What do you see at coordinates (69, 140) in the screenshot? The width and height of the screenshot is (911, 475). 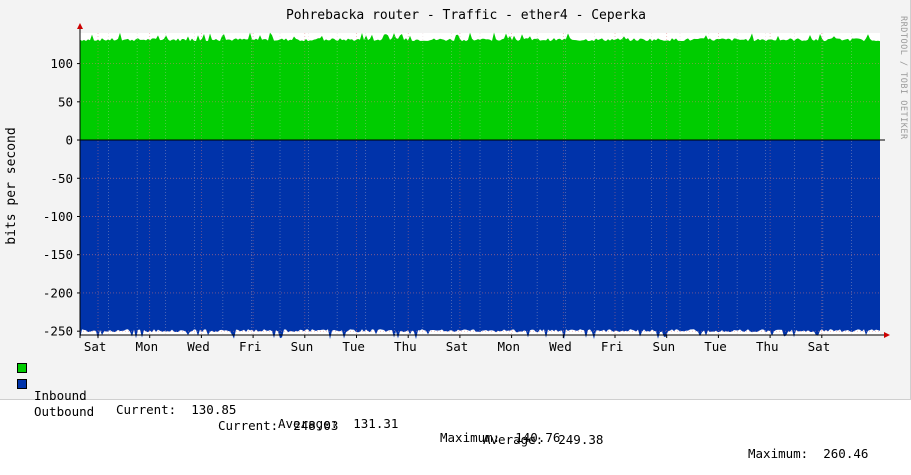 I see `y-tick-label: 0` at bounding box center [69, 140].